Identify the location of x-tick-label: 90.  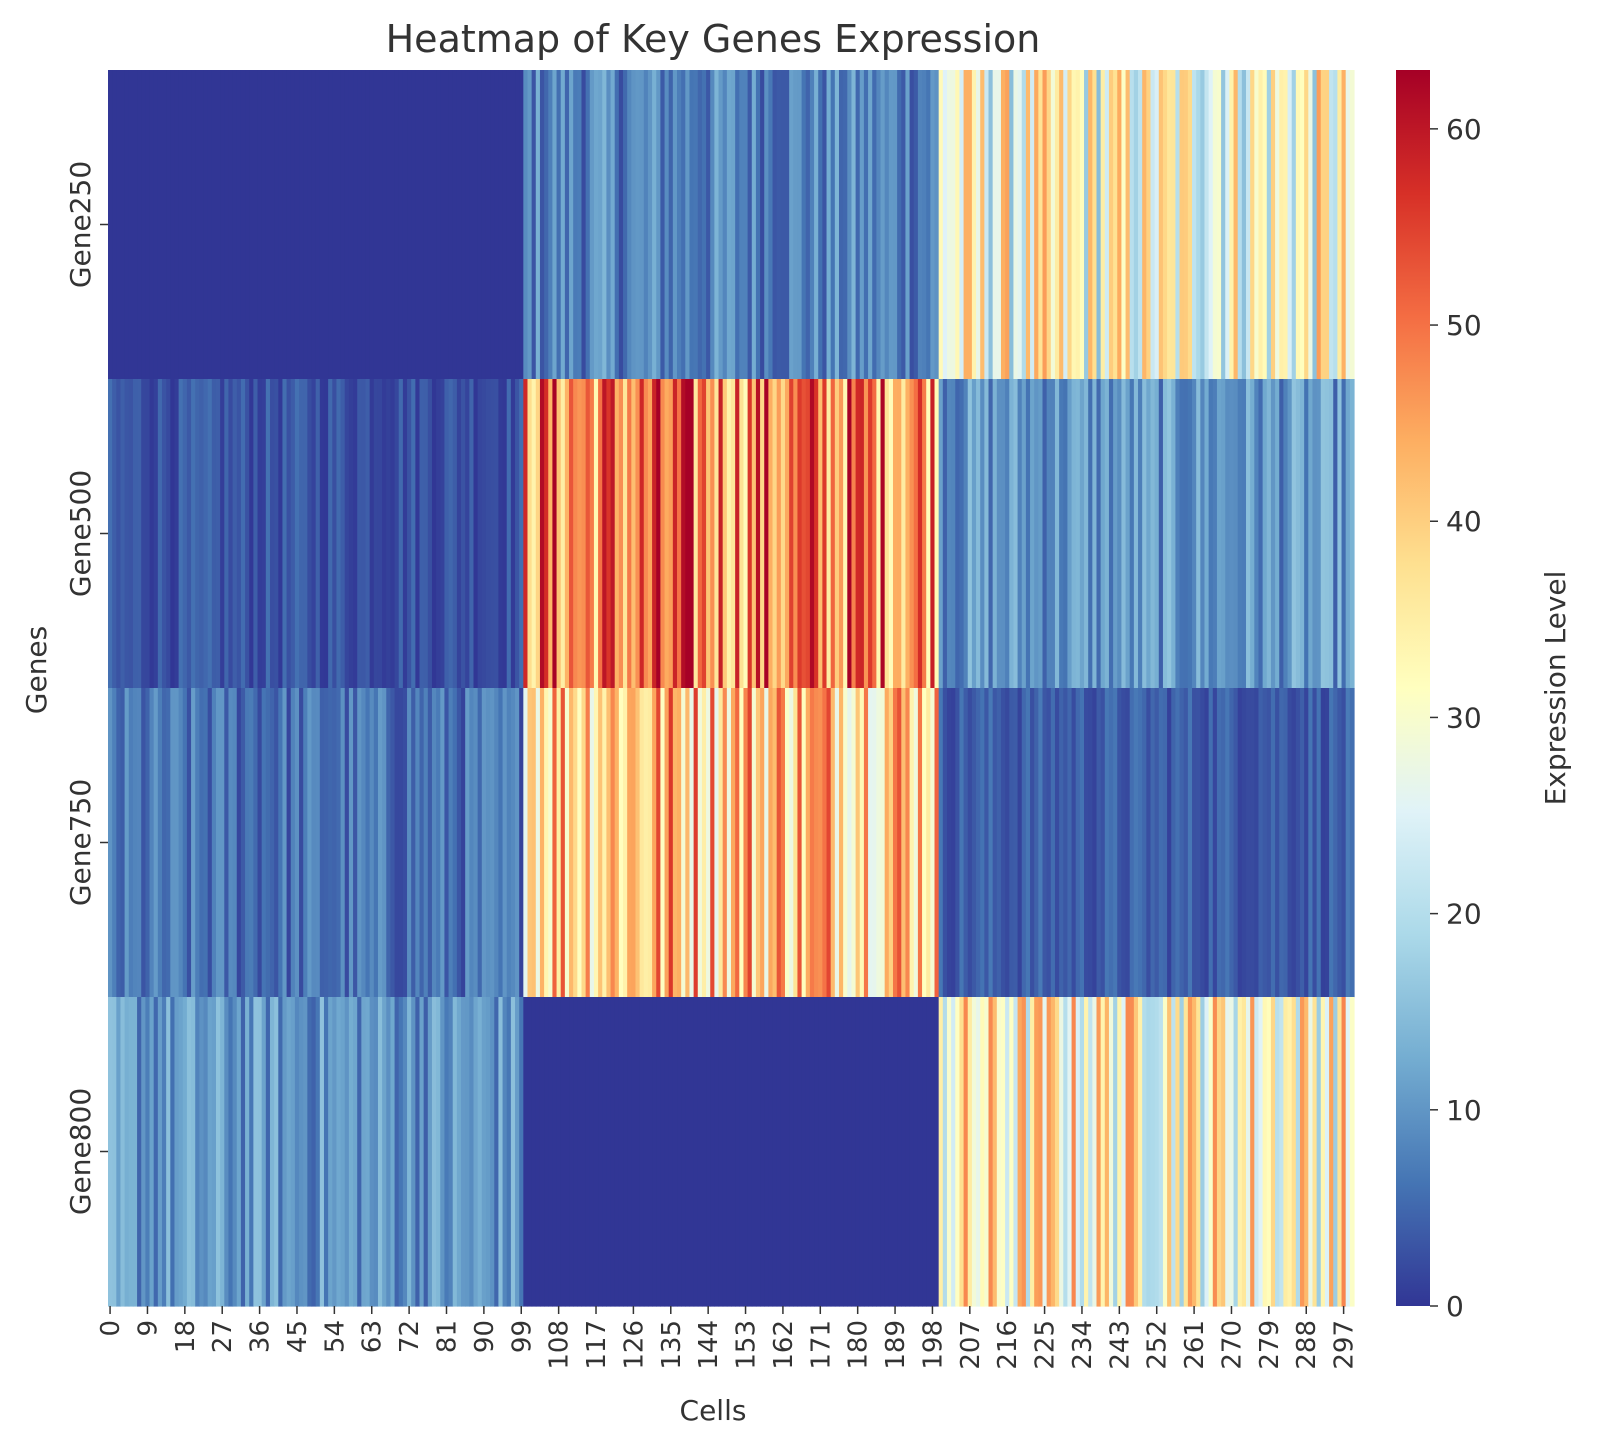
(485, 1336).